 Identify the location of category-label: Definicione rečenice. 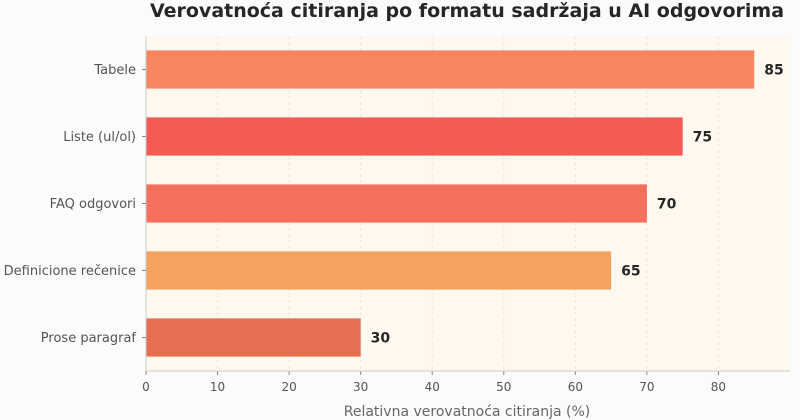
(70, 271).